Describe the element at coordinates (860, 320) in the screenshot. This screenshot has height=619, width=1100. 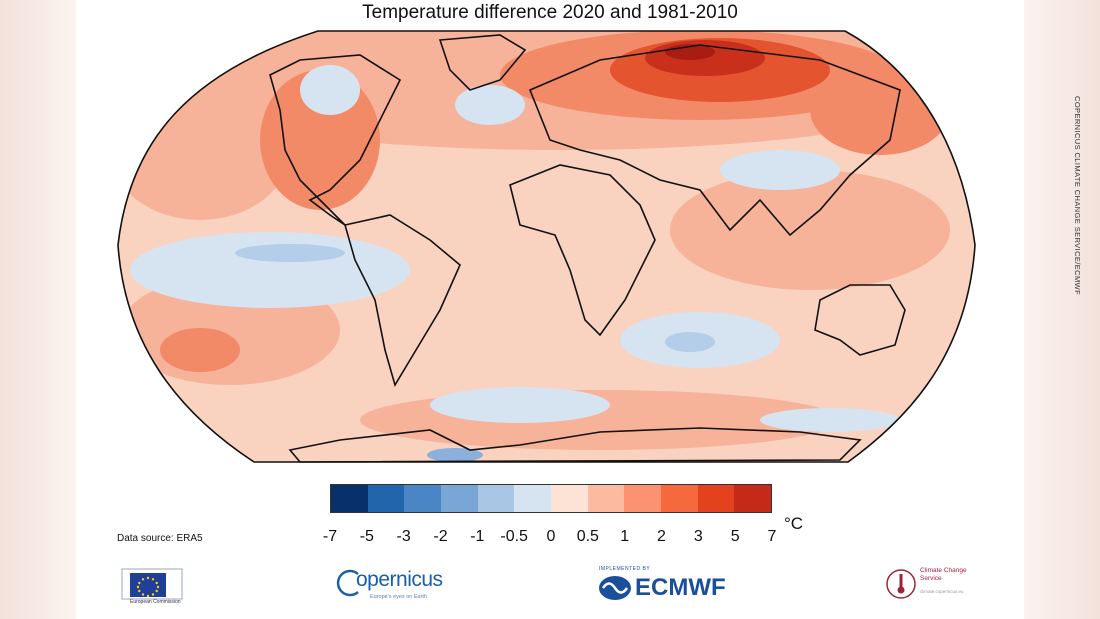
I see `australia-outline` at that location.